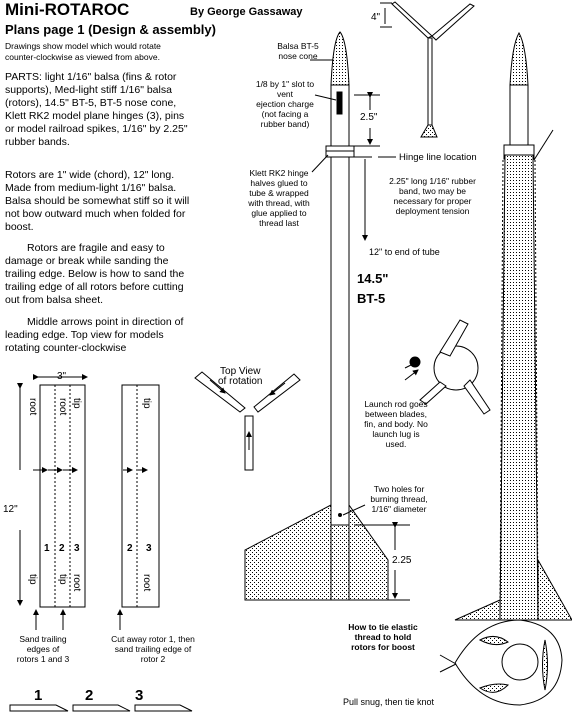  Describe the element at coordinates (432, 211) in the screenshot. I see `label-line: deployment tension` at that location.